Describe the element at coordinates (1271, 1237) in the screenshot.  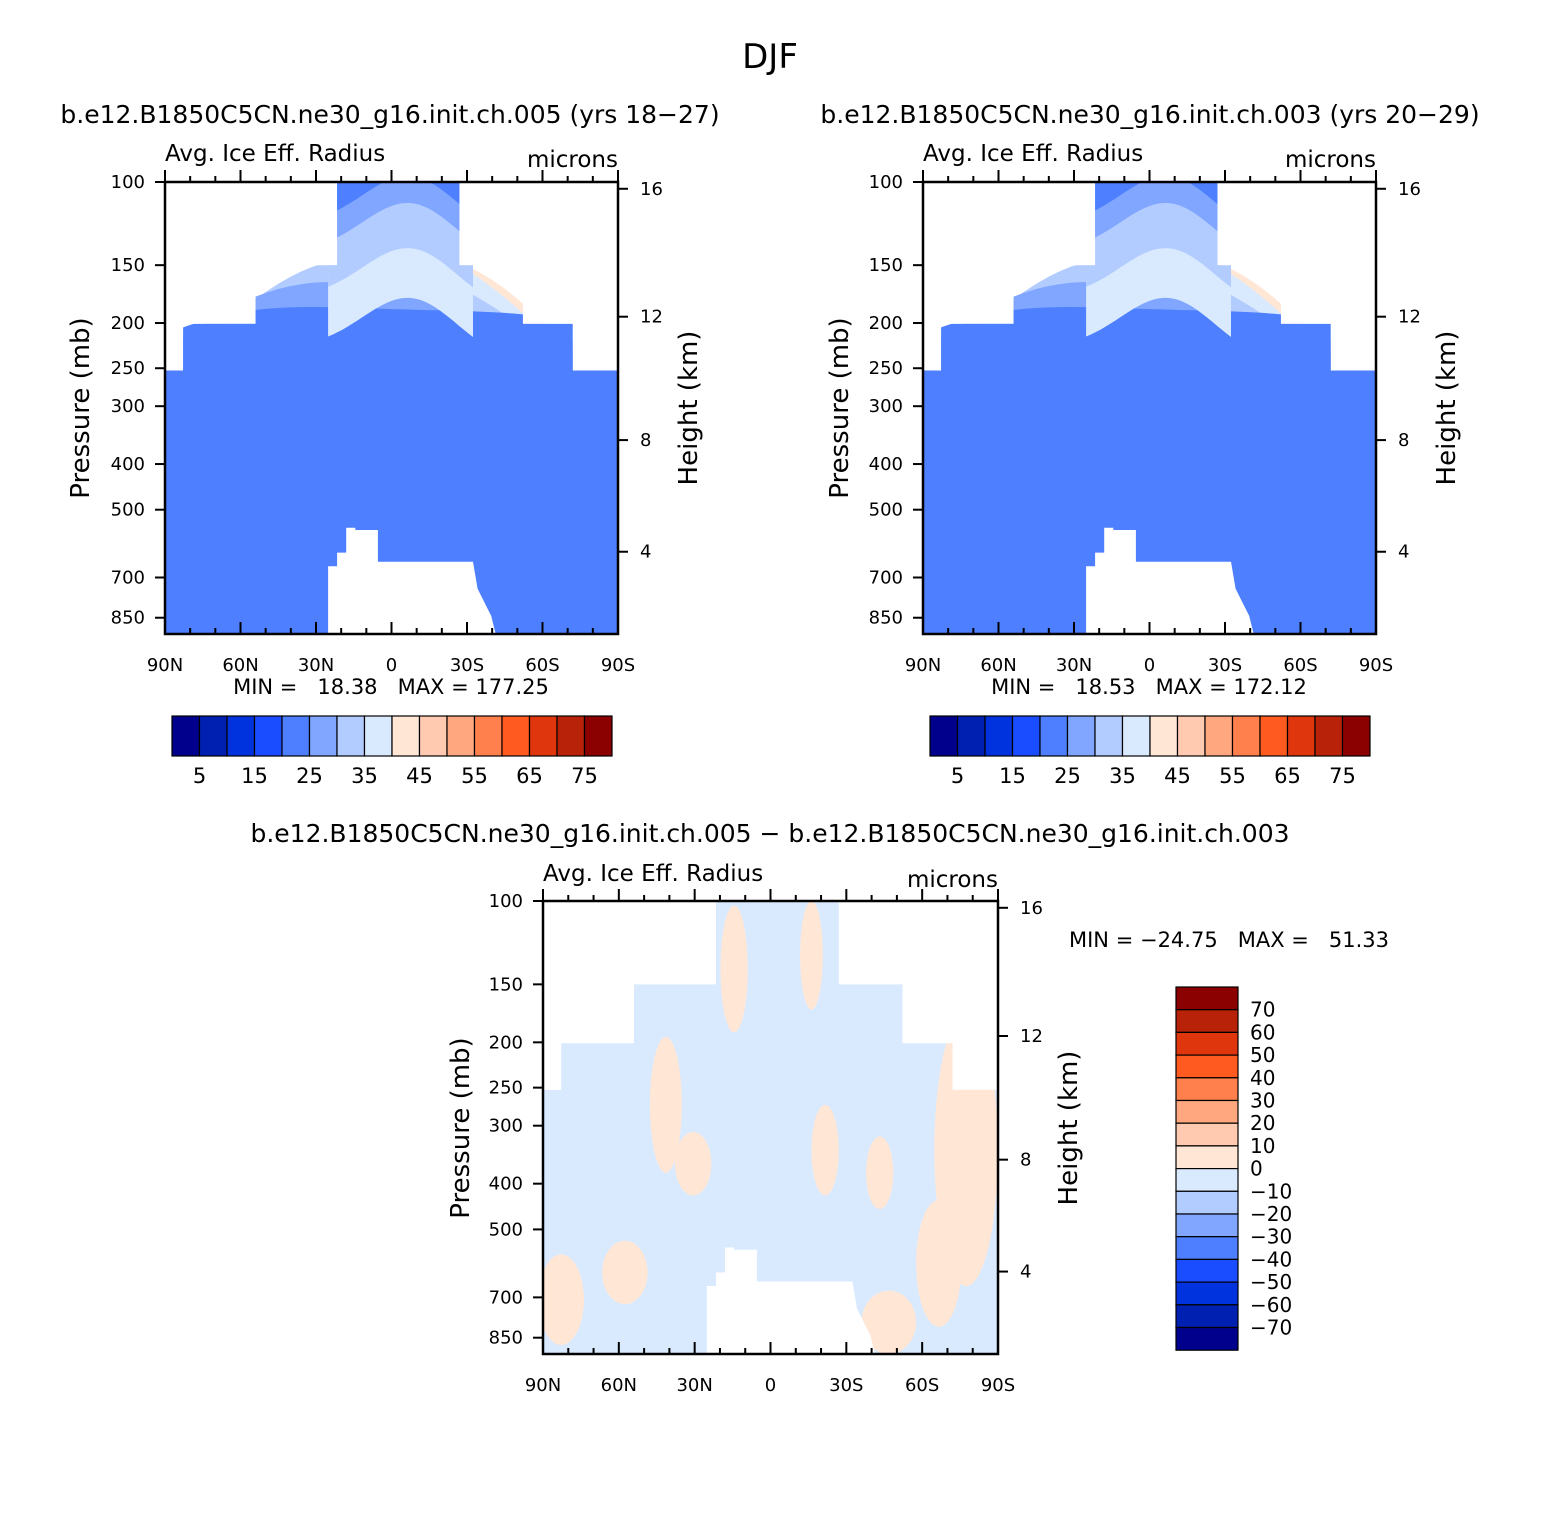
I see `colorbar-label: −30` at that location.